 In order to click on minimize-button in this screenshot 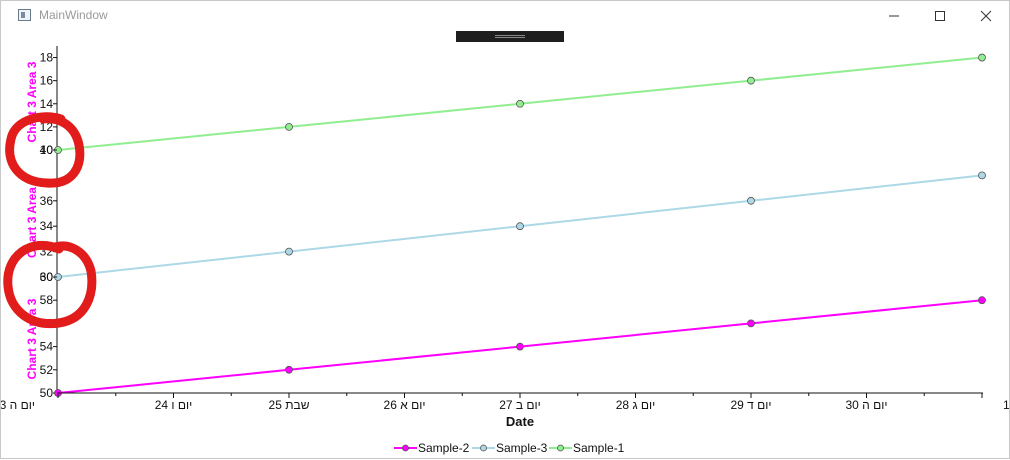, I will do `click(894, 16)`.